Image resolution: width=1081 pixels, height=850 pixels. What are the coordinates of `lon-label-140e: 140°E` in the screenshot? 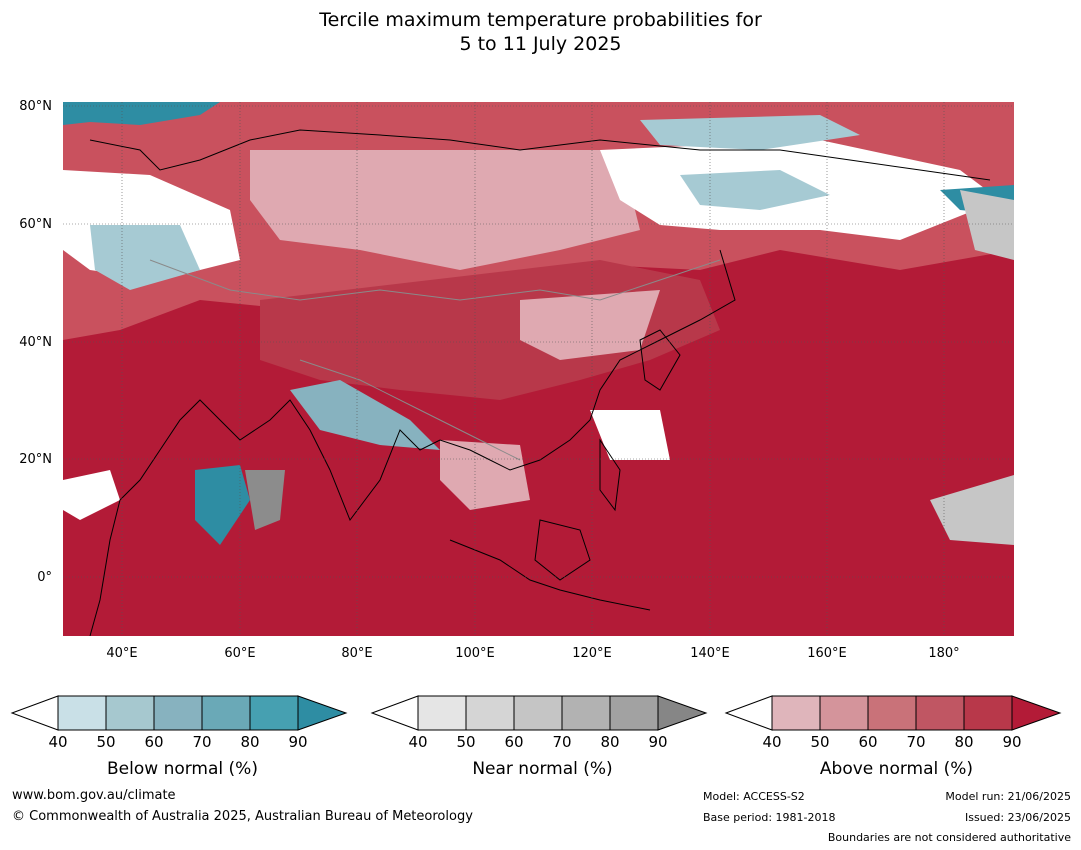 It's located at (710, 653).